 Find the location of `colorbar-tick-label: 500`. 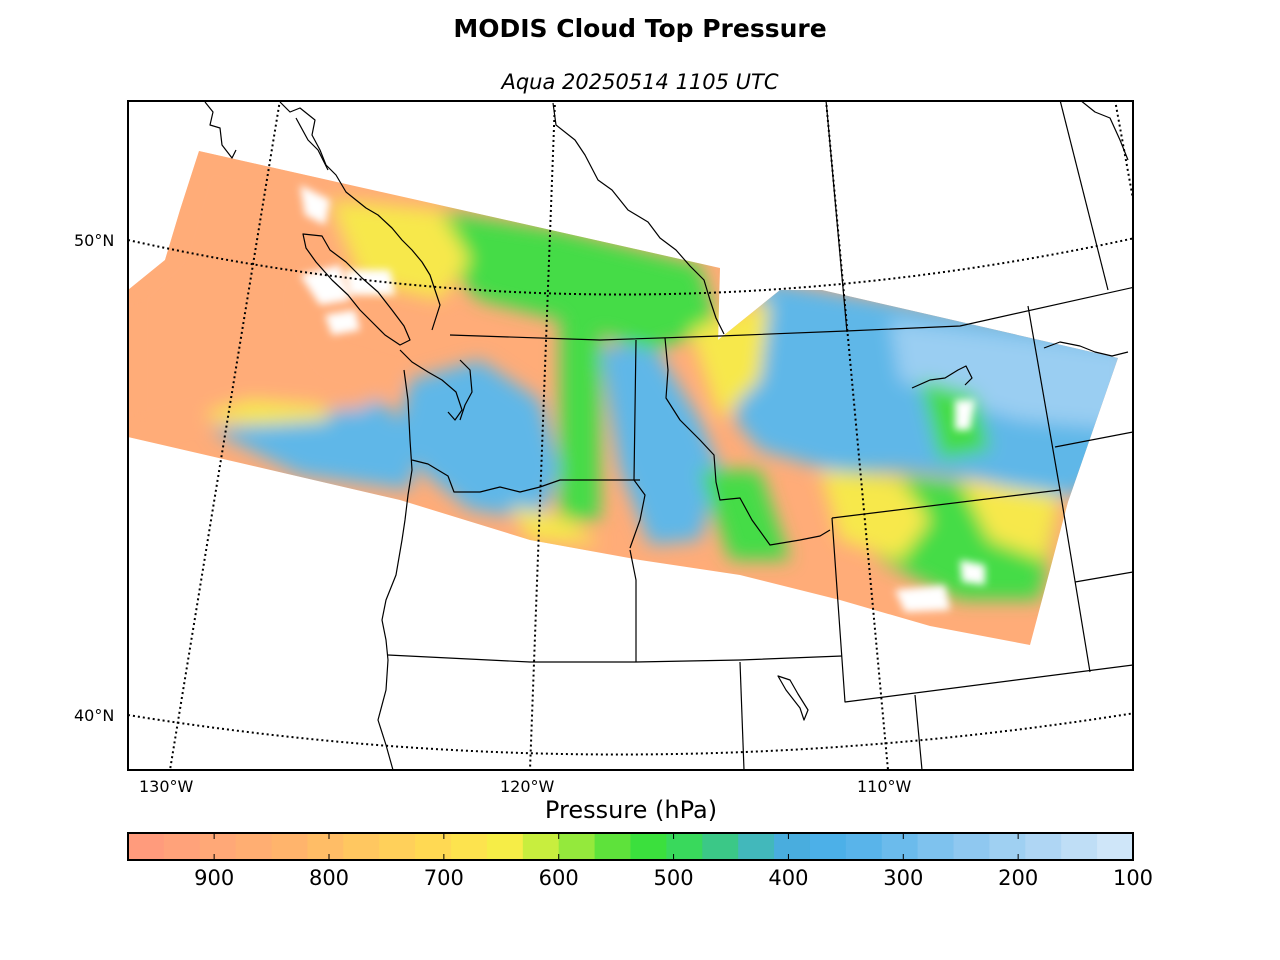

colorbar-tick-label: 500 is located at coordinates (673, 878).